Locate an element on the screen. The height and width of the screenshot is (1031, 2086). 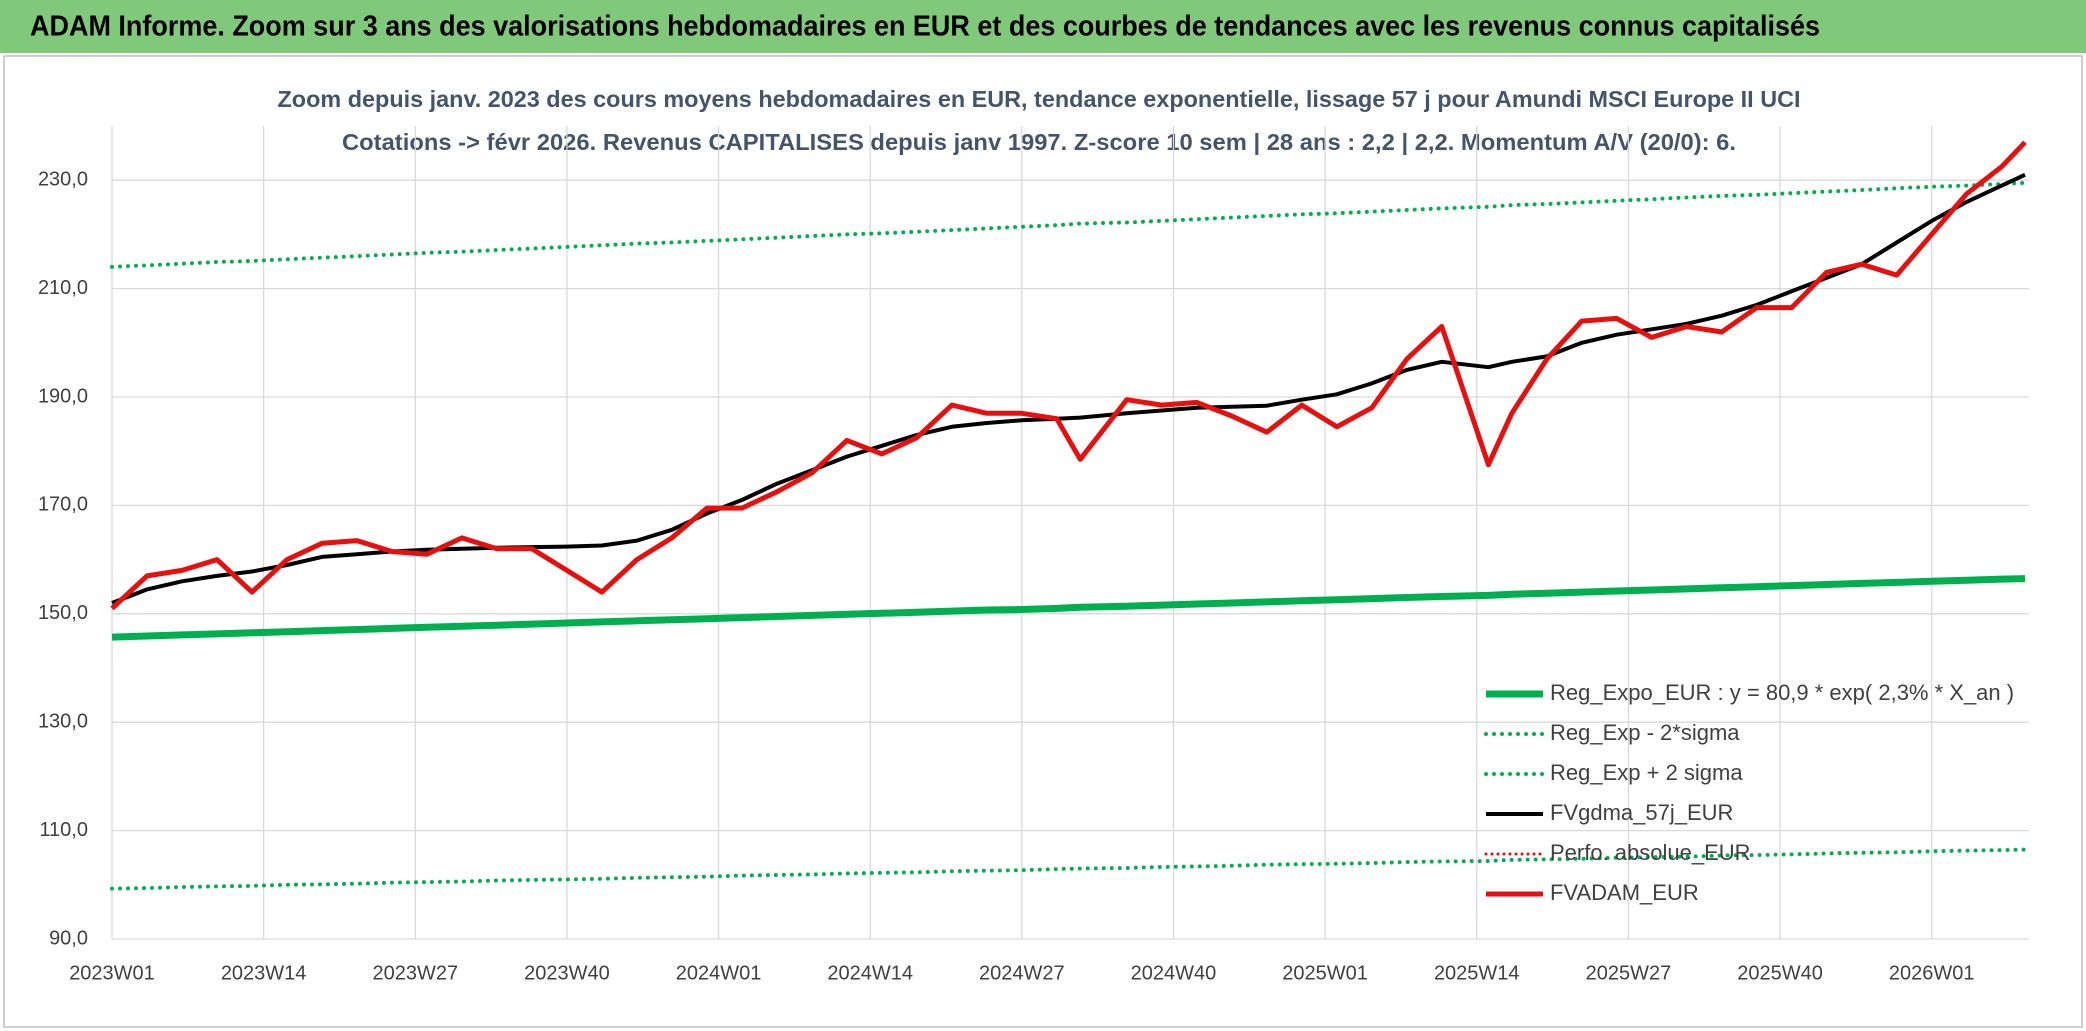
legend-label: FVADAM_EUR is located at coordinates (1624, 892).